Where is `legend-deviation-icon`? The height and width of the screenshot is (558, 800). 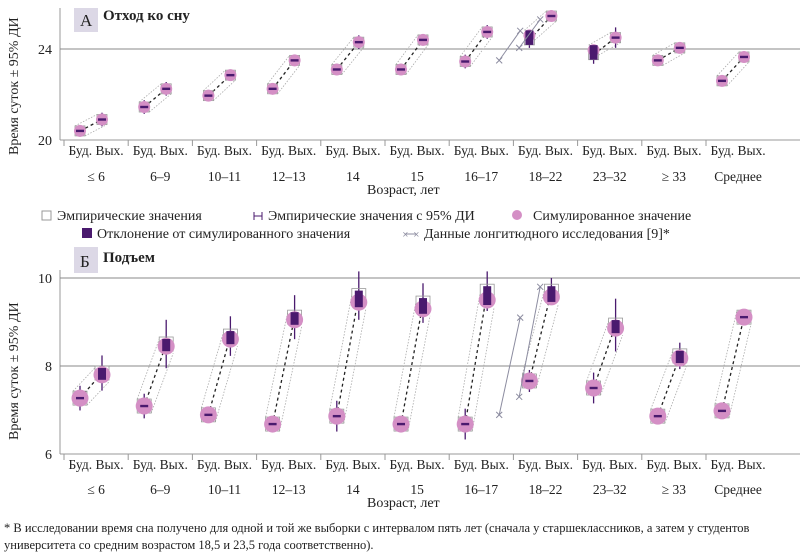 legend-deviation-icon is located at coordinates (87, 233).